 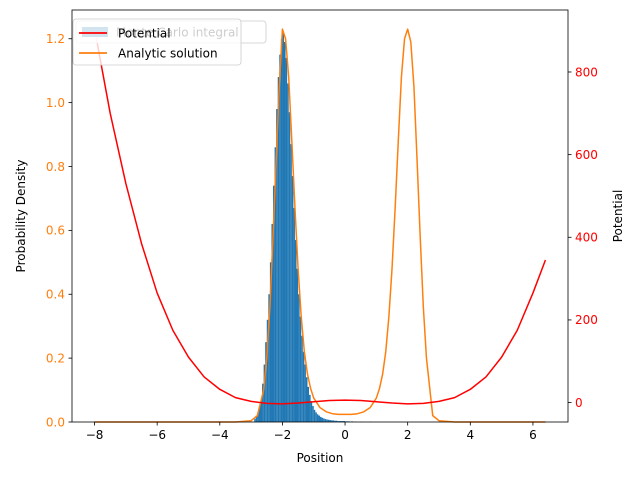 What do you see at coordinates (470, 435) in the screenshot?
I see `x-tick-label-6: 4` at bounding box center [470, 435].